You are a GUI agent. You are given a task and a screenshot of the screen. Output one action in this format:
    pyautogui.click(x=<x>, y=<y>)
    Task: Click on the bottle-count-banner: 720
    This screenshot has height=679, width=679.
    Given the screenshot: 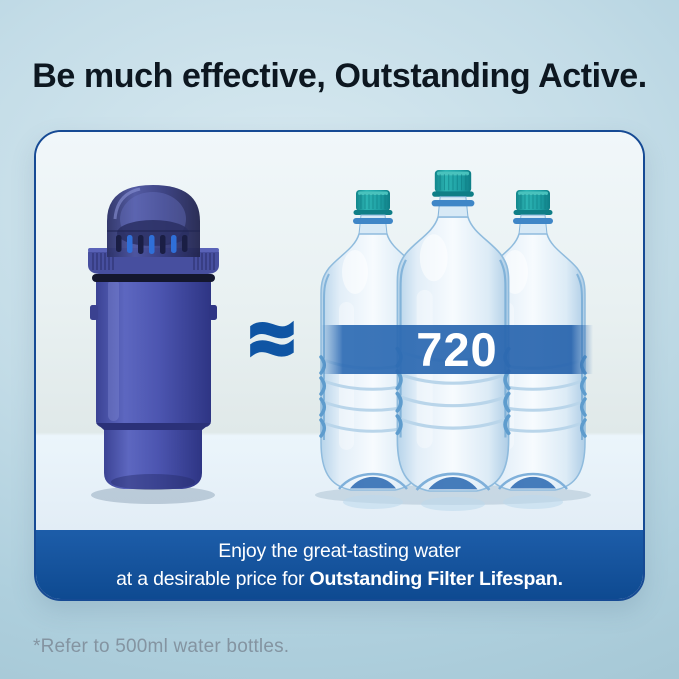 What is the action you would take?
    pyautogui.click(x=457, y=349)
    